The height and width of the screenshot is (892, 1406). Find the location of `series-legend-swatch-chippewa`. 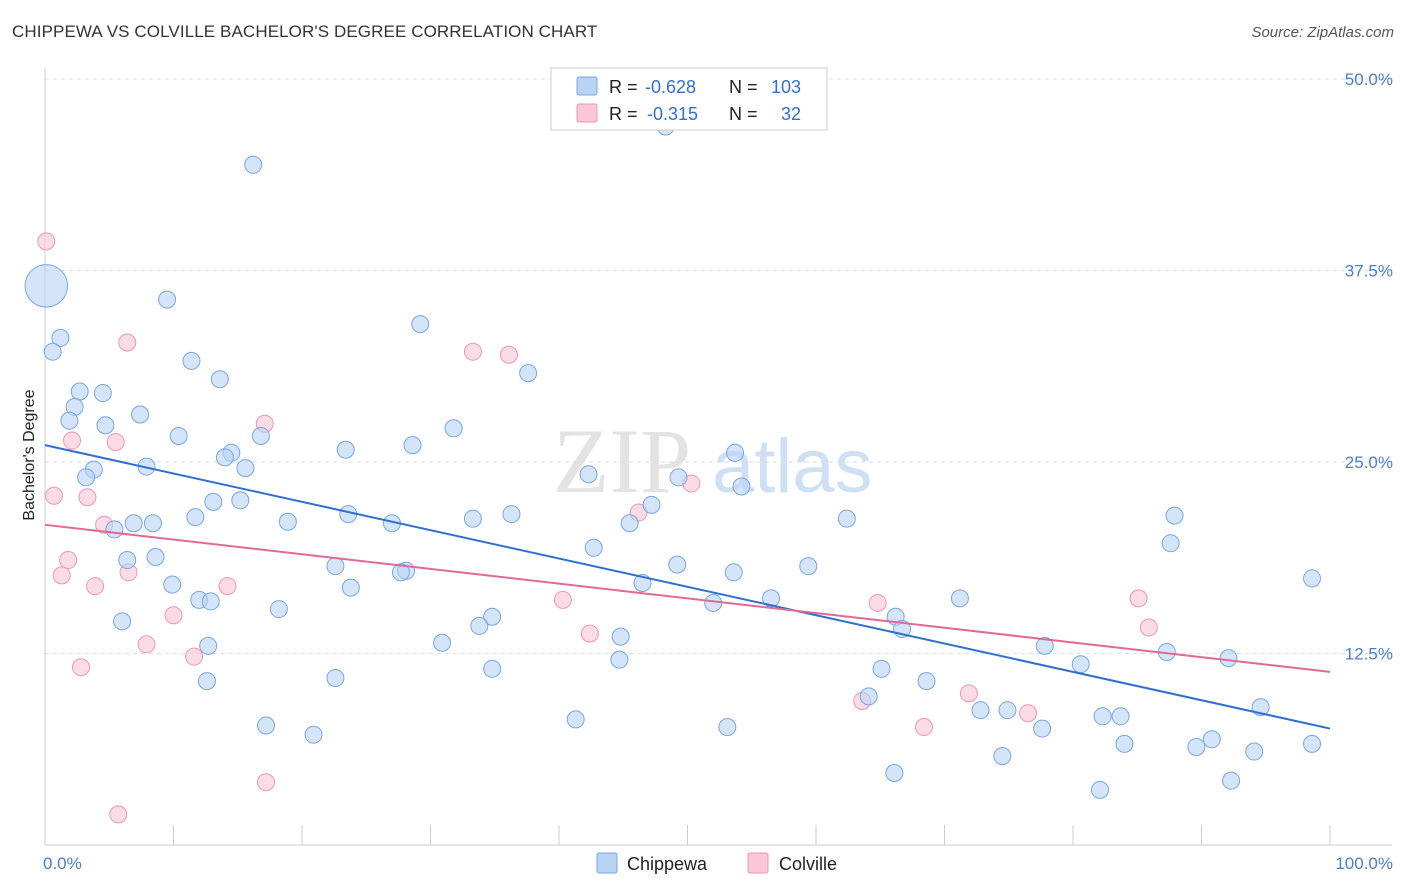

series-legend-swatch-chippewa is located at coordinates (607, 863).